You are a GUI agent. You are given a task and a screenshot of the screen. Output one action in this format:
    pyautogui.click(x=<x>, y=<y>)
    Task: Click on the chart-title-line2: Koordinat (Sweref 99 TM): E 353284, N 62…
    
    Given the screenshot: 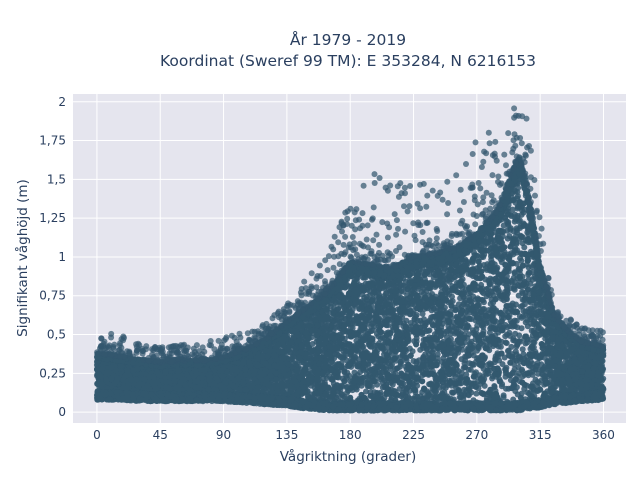 What is the action you would take?
    pyautogui.click(x=348, y=61)
    